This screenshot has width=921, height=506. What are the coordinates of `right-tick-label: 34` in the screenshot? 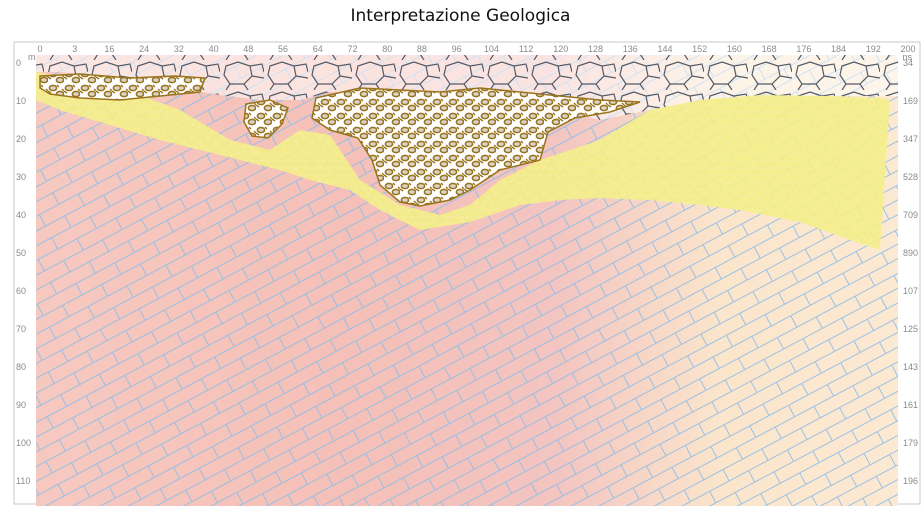 It's located at (908, 63).